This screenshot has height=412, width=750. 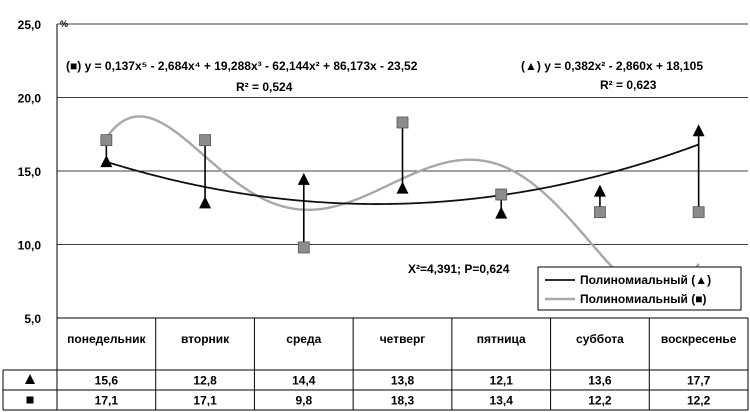 What do you see at coordinates (303, 401) in the screenshot?
I see `table-value: 9,8` at bounding box center [303, 401].